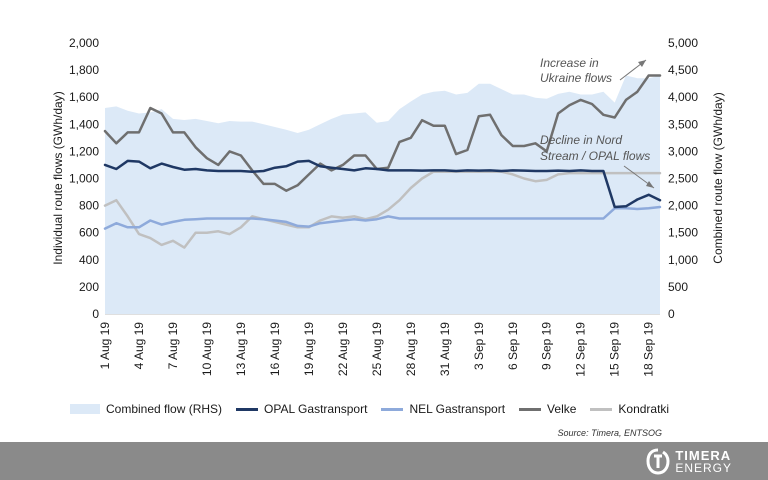  I want to click on x-tick-label: 10 Aug 19, so click(207, 349).